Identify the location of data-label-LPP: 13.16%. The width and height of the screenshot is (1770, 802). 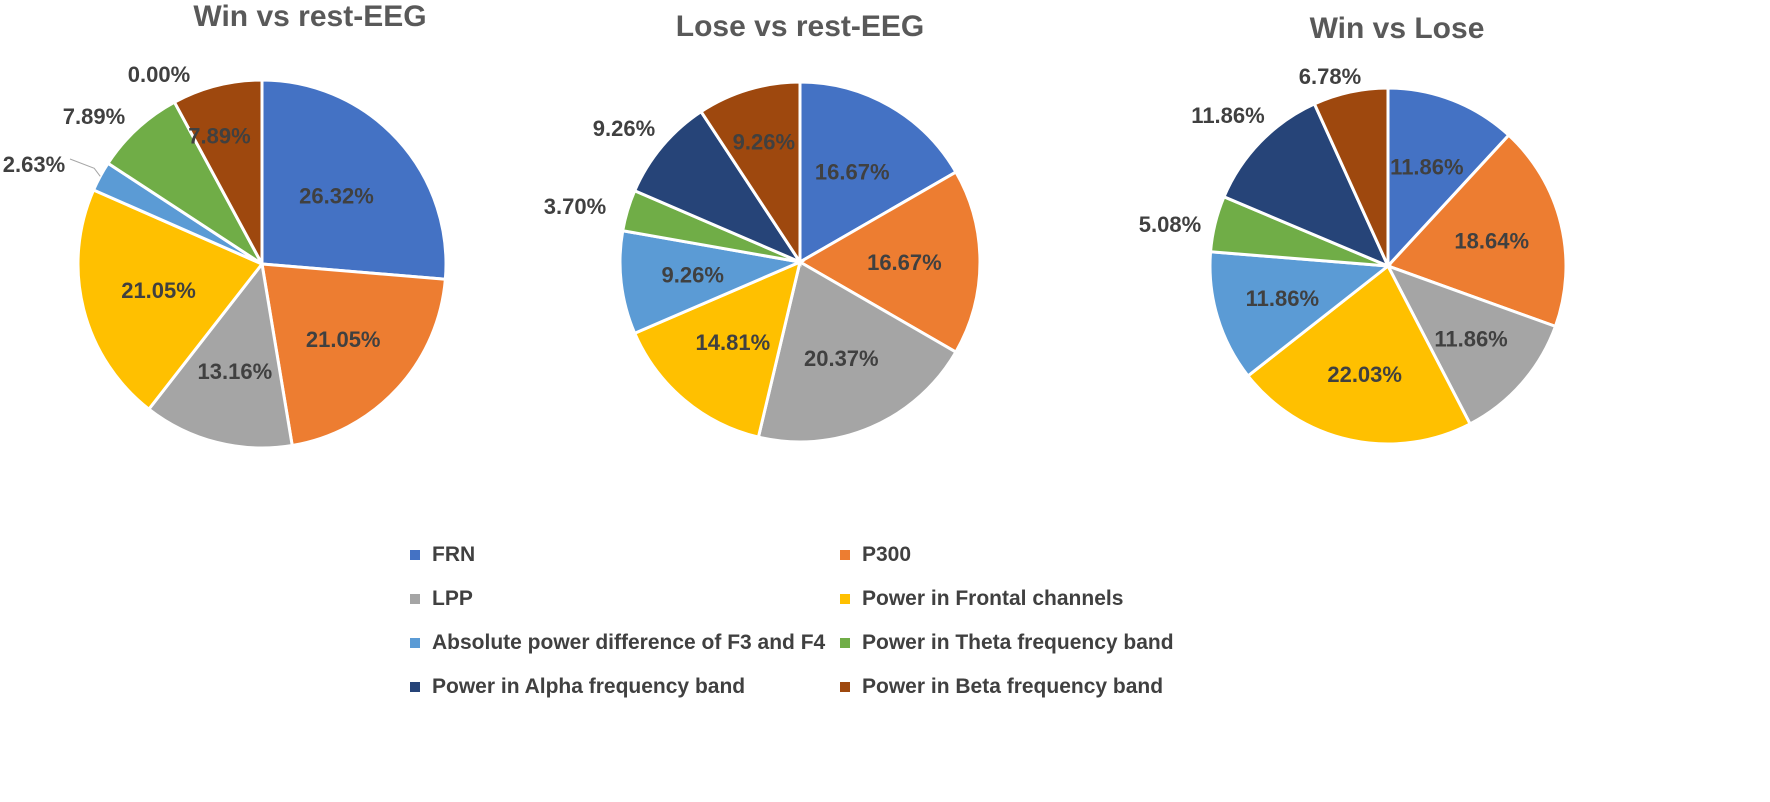
(235, 371).